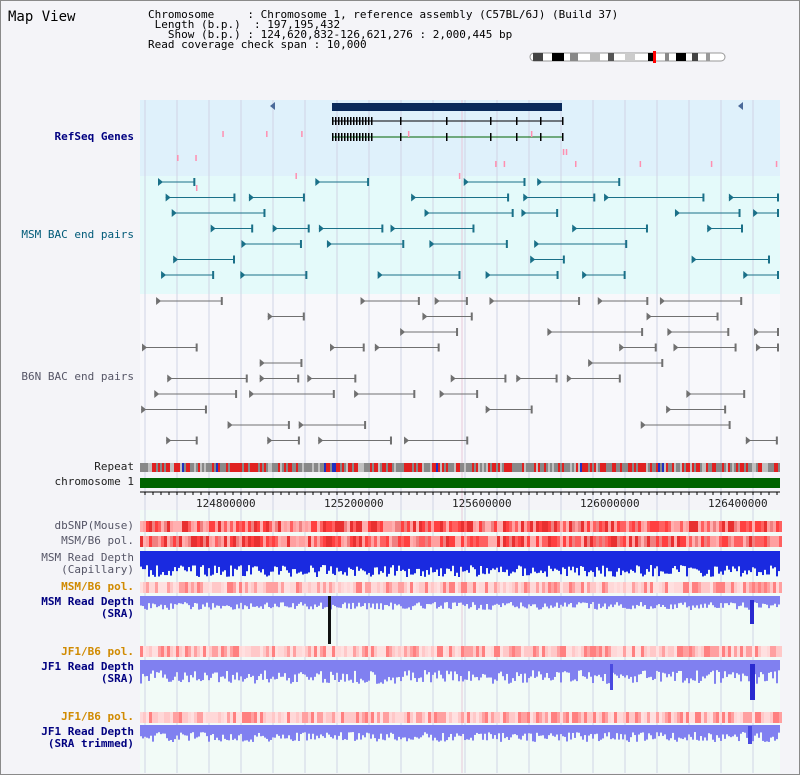 The height and width of the screenshot is (775, 800). I want to click on refseq-mark, so click(496, 164).